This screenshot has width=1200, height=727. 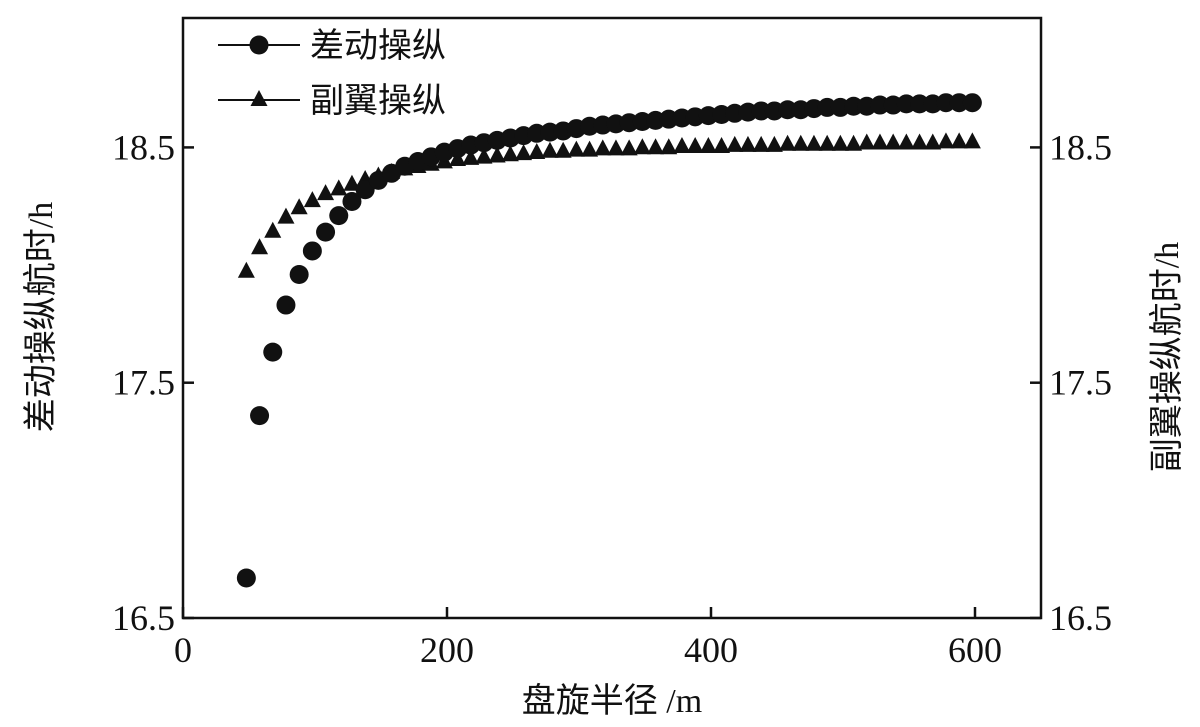 What do you see at coordinates (711, 650) in the screenshot?
I see `bottom-tick-label: 400` at bounding box center [711, 650].